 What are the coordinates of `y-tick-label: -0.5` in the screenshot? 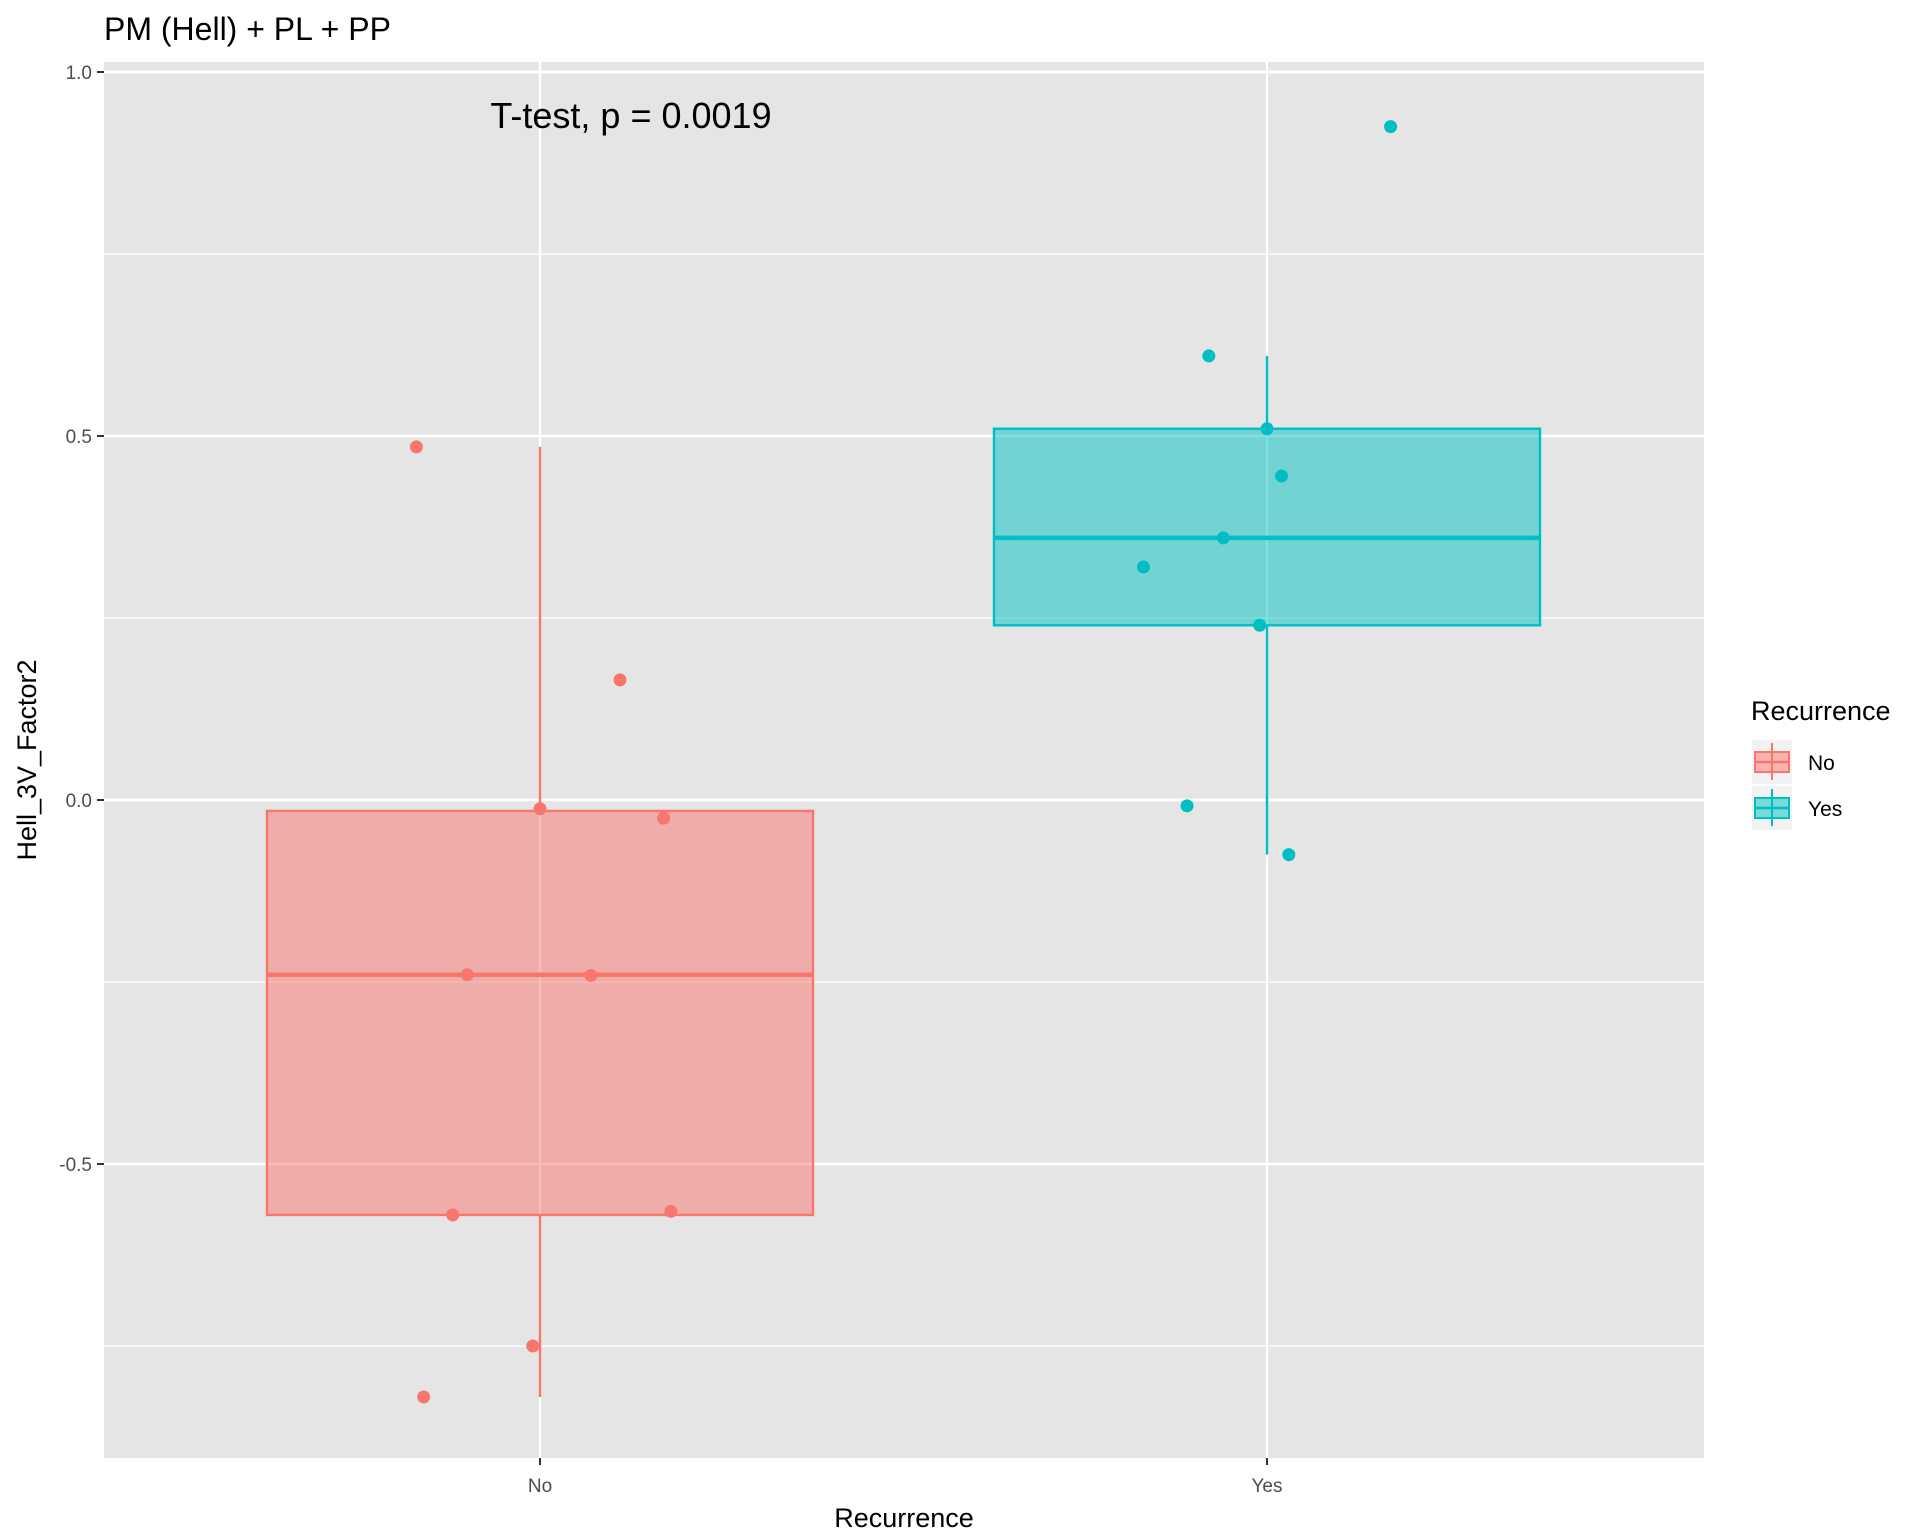 It's located at (75, 1165).